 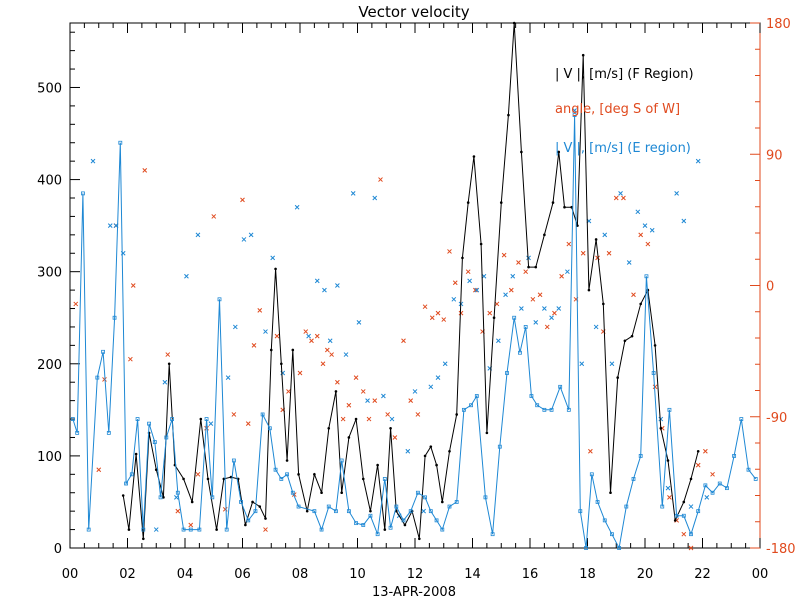 I want to click on y2-tick-label: -90, so click(x=776, y=418).